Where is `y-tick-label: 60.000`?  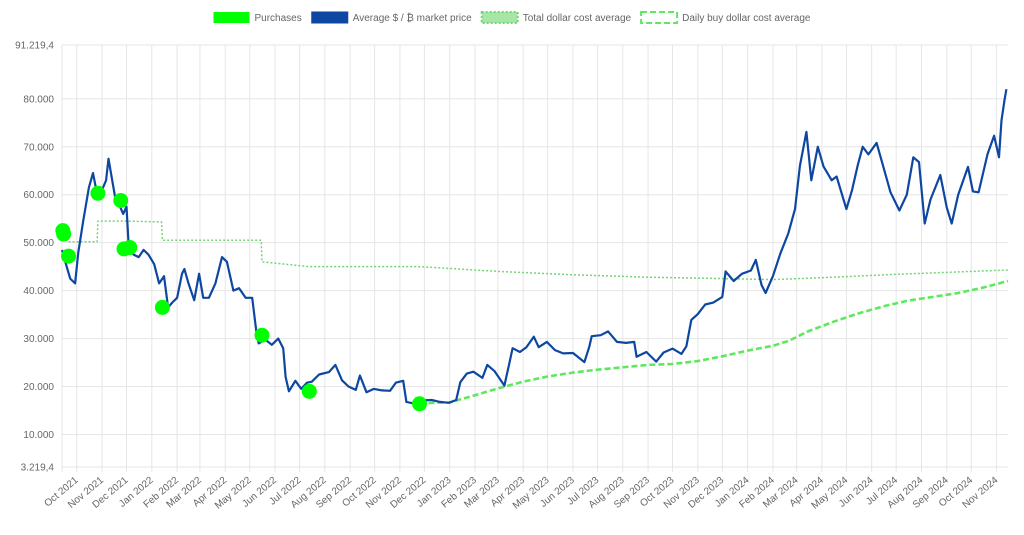
y-tick-label: 60.000 is located at coordinates (38, 195).